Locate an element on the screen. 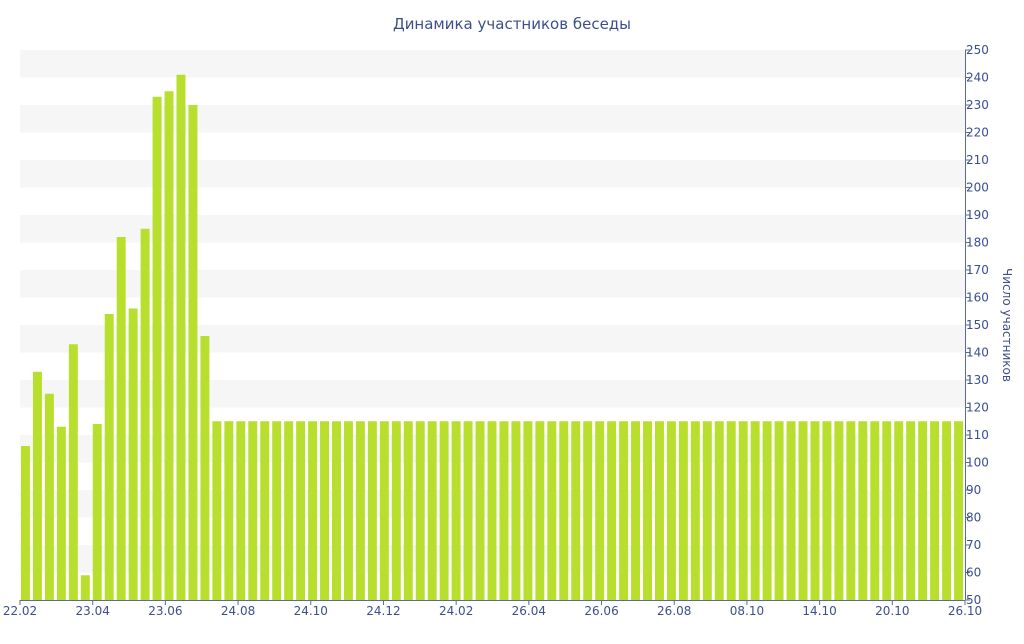 The height and width of the screenshot is (644, 1024). x-tick-label: 24.12 is located at coordinates (383, 611).